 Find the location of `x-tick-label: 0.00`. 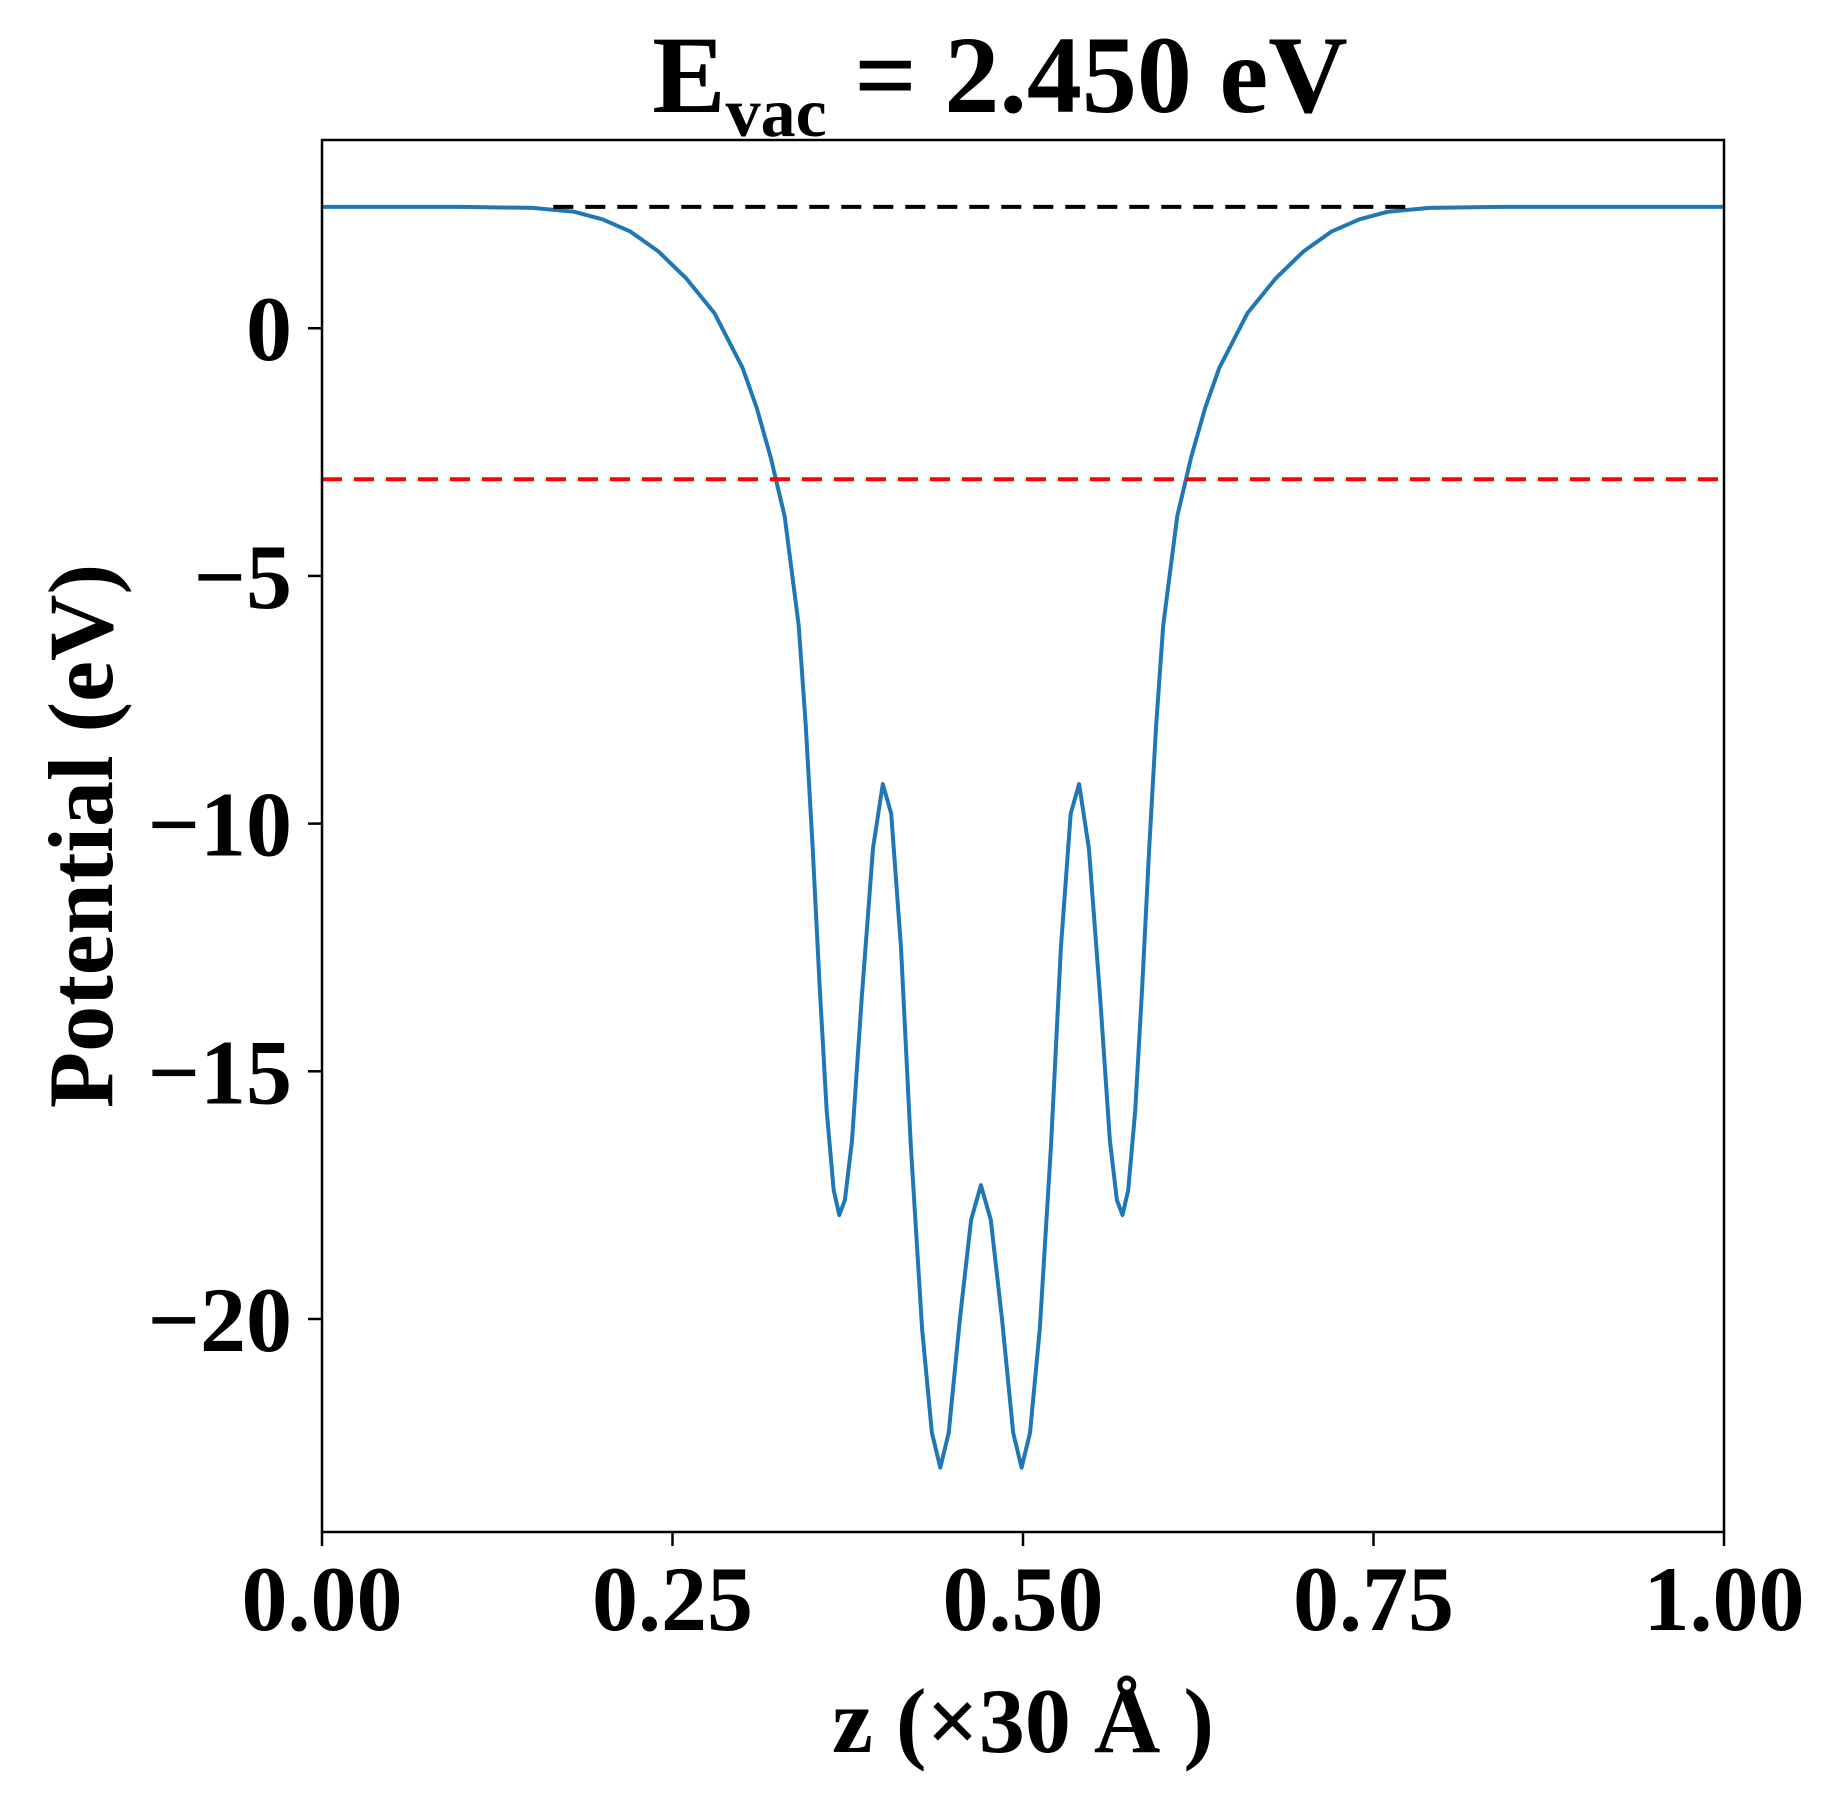

x-tick-label: 0.00 is located at coordinates (322, 1599).